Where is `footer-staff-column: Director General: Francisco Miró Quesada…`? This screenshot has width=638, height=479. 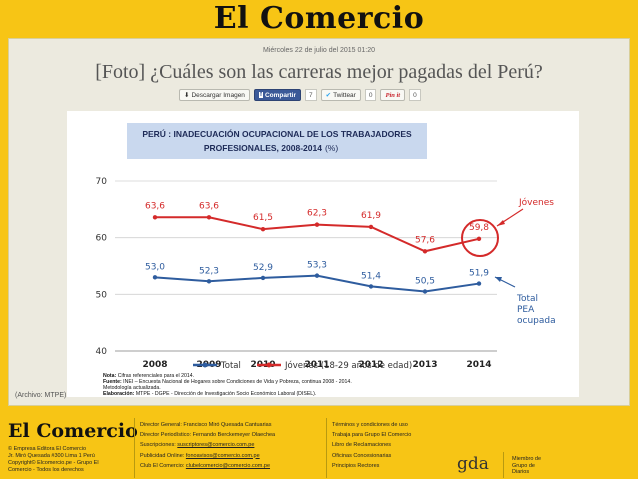
footer-staff-column: Director General: Francisco Miró Quesada… is located at coordinates (207, 445).